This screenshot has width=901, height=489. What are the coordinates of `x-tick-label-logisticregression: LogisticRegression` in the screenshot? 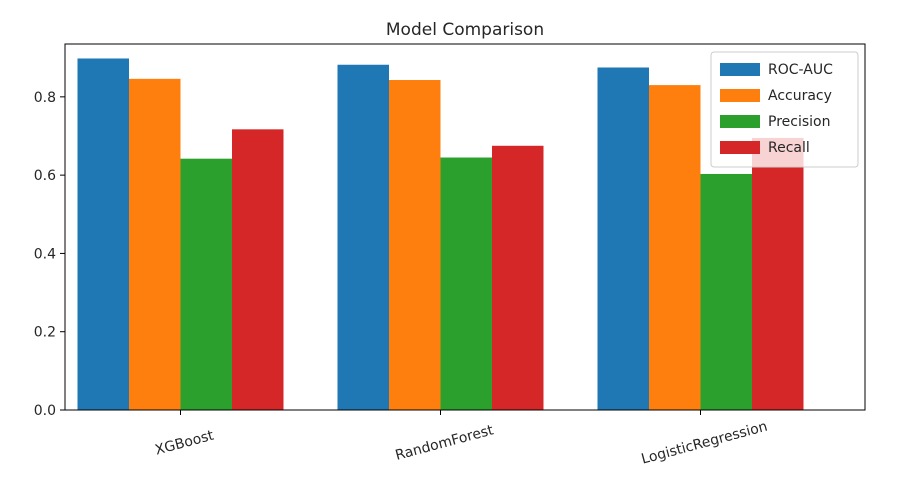 It's located at (705, 443).